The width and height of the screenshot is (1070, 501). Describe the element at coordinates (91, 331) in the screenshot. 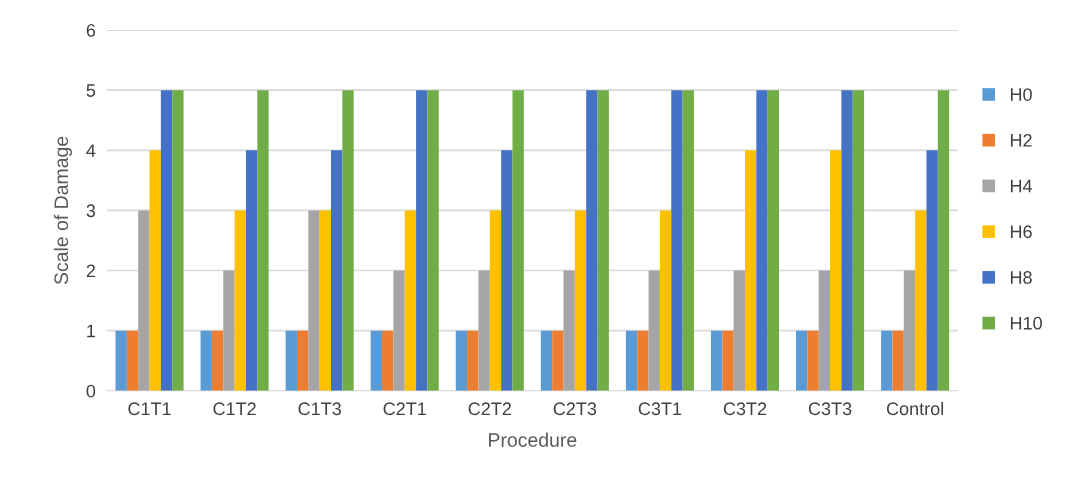

I see `y-tick-label: 1` at that location.